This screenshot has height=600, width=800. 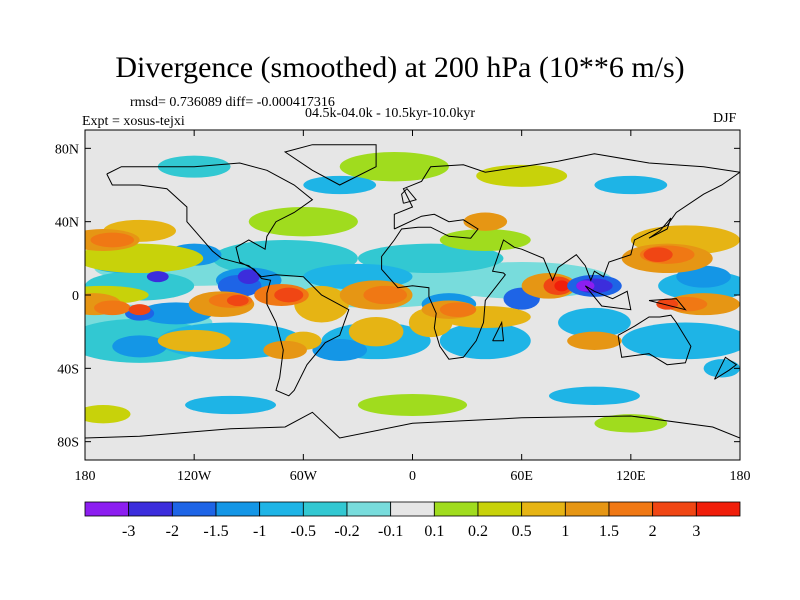 I want to click on lat-tick-label: 40S, so click(x=68, y=369).